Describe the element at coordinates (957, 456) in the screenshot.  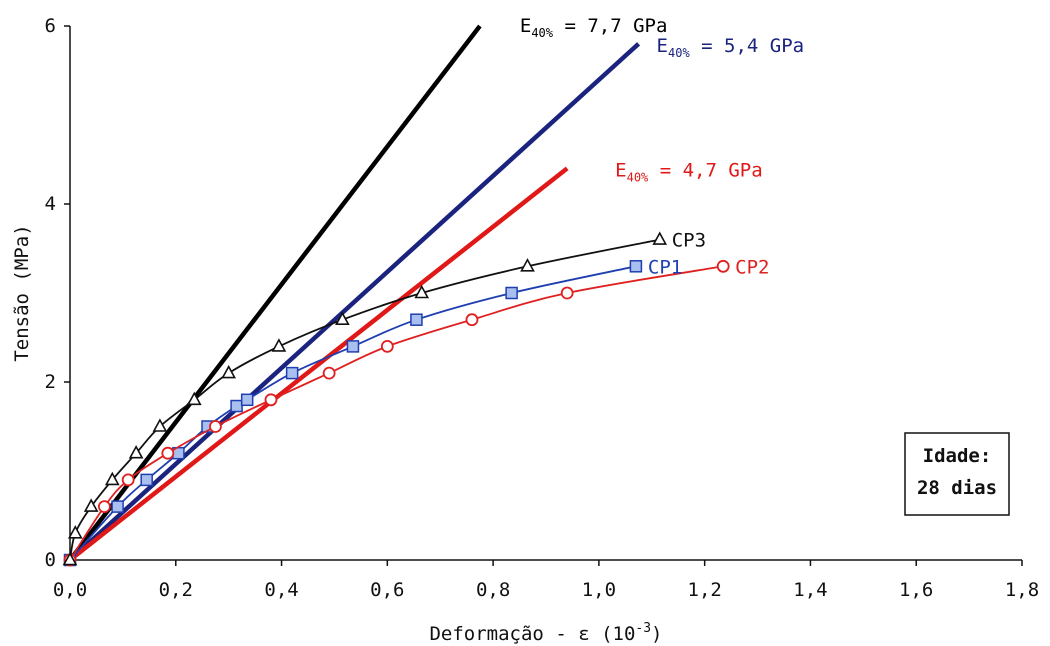
I see `age-annotation-line-1: Idade:` at that location.